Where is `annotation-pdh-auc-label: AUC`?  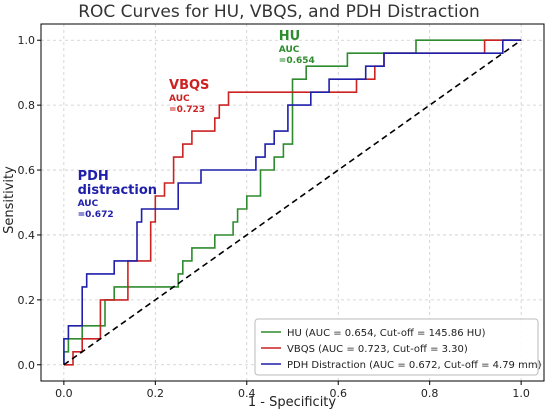 annotation-pdh-auc-label: AUC is located at coordinates (88, 204).